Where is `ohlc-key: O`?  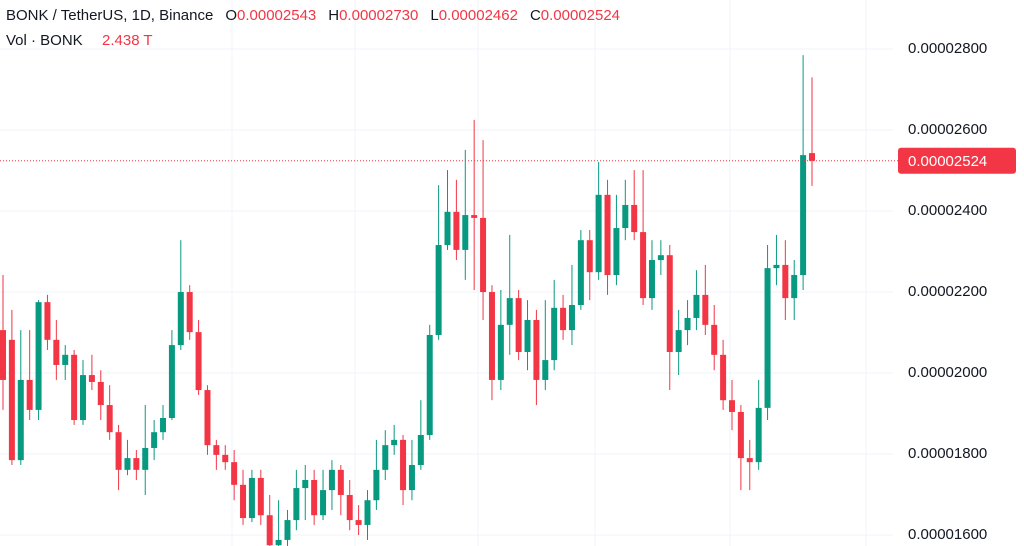
ohlc-key: O is located at coordinates (231, 15).